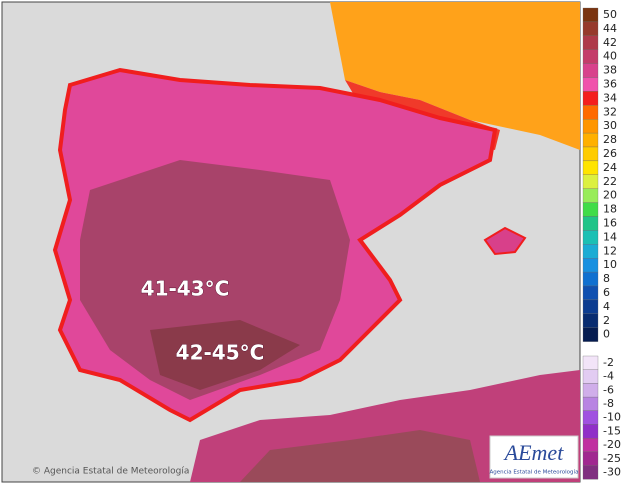  I want to click on legend-label: 44, so click(610, 28).